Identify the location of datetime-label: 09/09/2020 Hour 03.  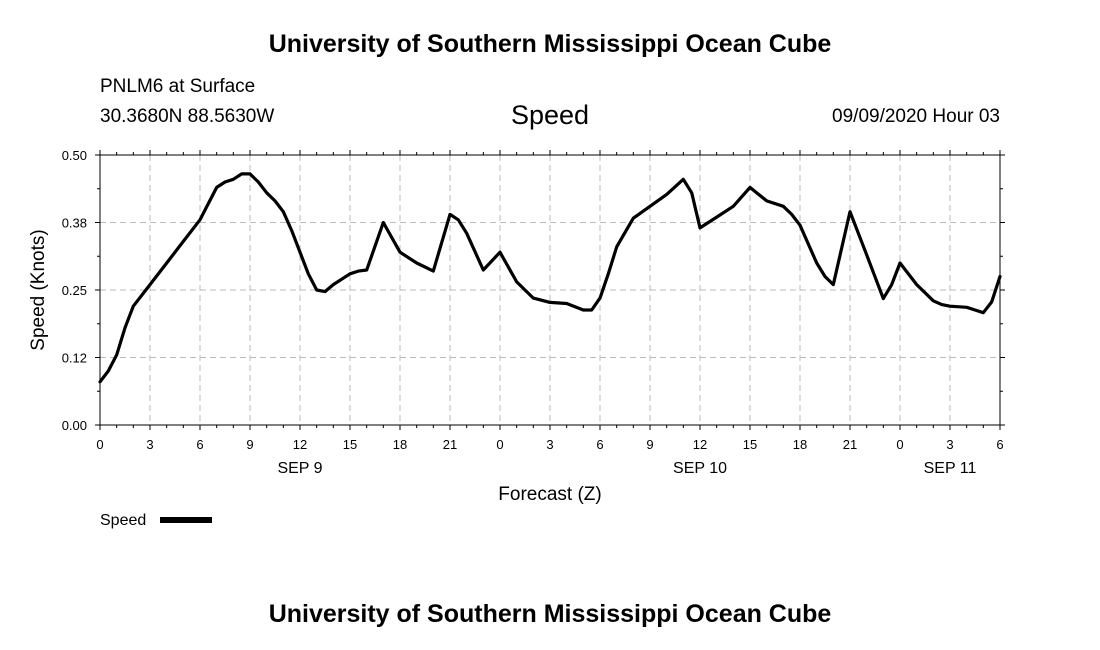
(916, 116).